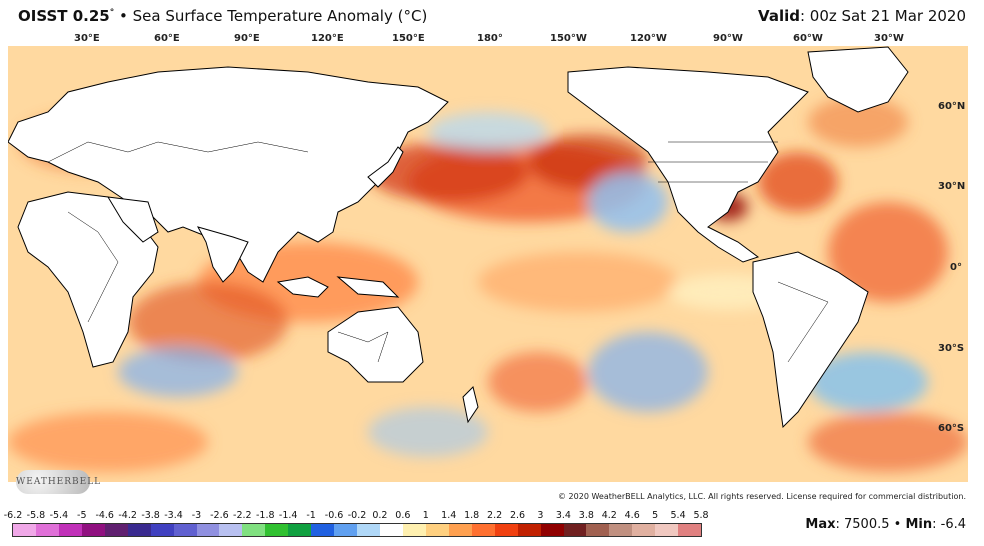 The image size is (984, 546). I want to click on legend-label: 5, so click(655, 515).